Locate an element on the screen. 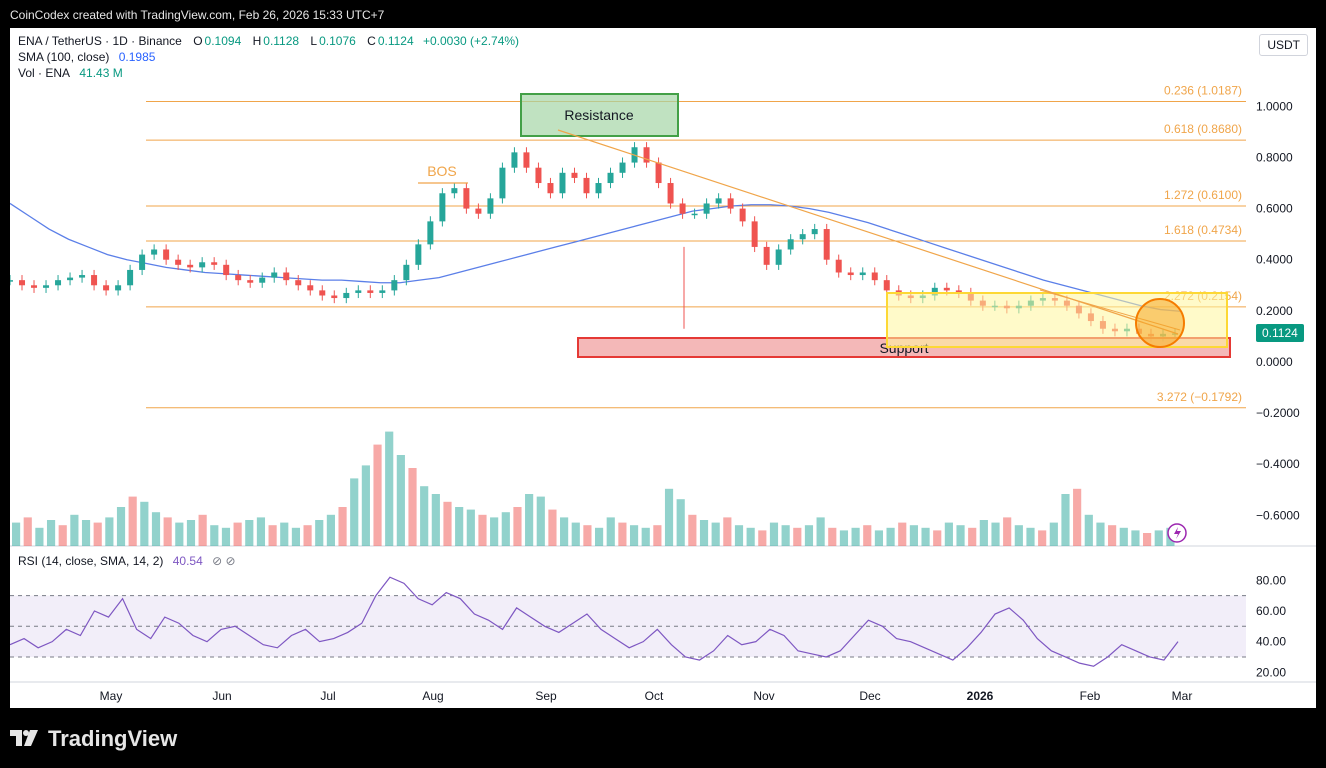 The image size is (1326, 768). open-label: O is located at coordinates (198, 41).